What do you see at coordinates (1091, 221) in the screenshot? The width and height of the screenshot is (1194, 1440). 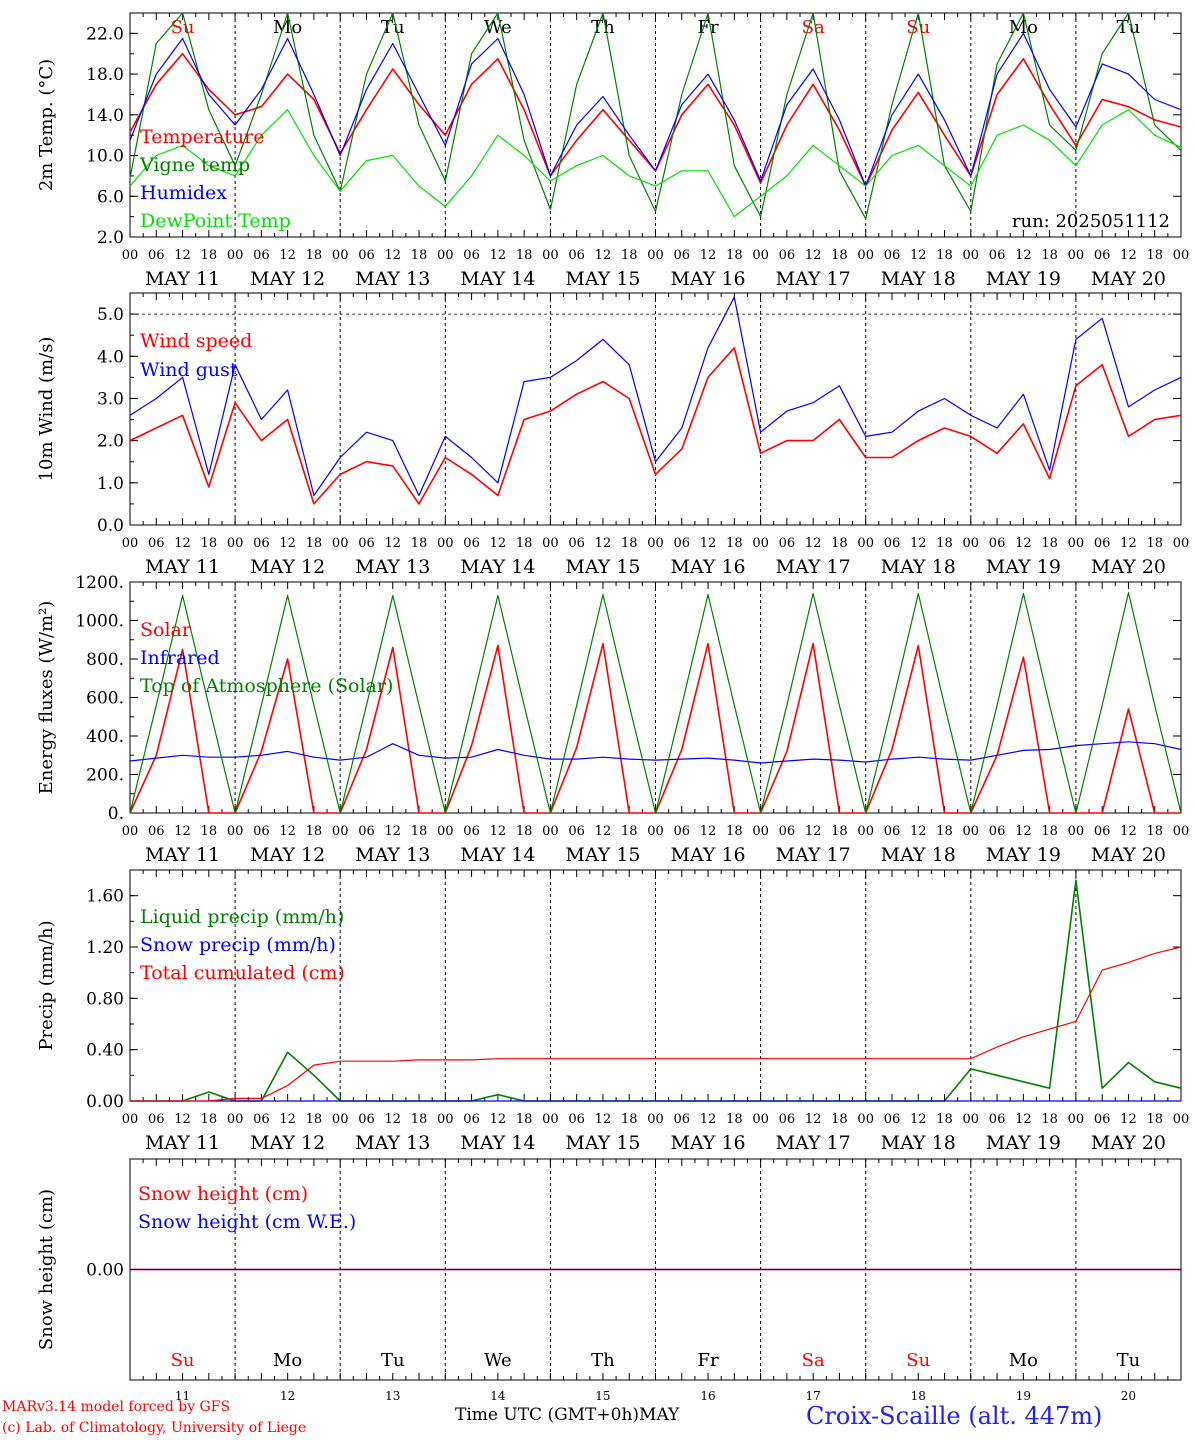 I see `run-label: run: 2025051112` at bounding box center [1091, 221].